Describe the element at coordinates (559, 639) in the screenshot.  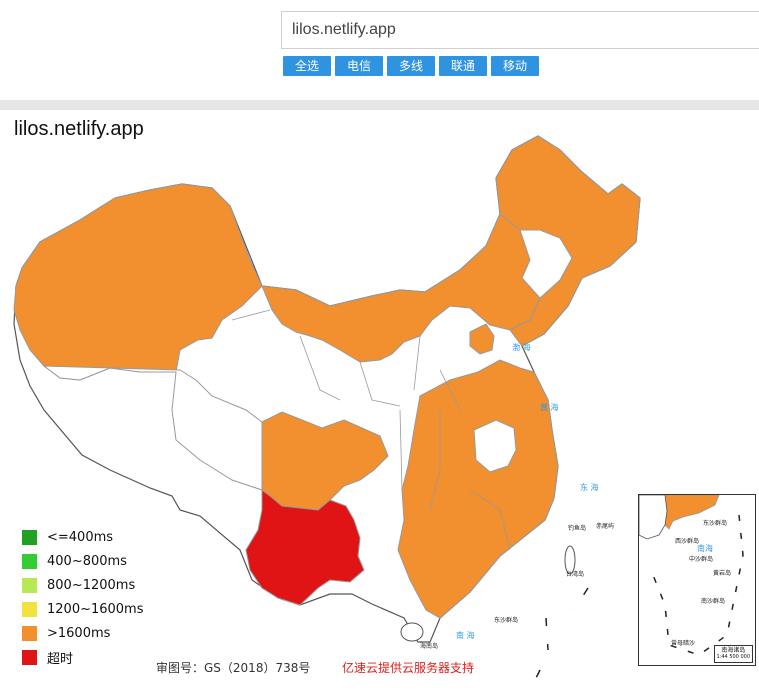
I see `sea-boundary-dashes` at that location.